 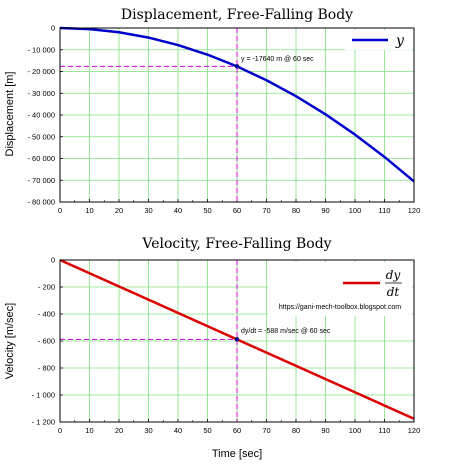 What do you see at coordinates (41, 93) in the screenshot?
I see `y-tick-label: - 30 000` at bounding box center [41, 93].